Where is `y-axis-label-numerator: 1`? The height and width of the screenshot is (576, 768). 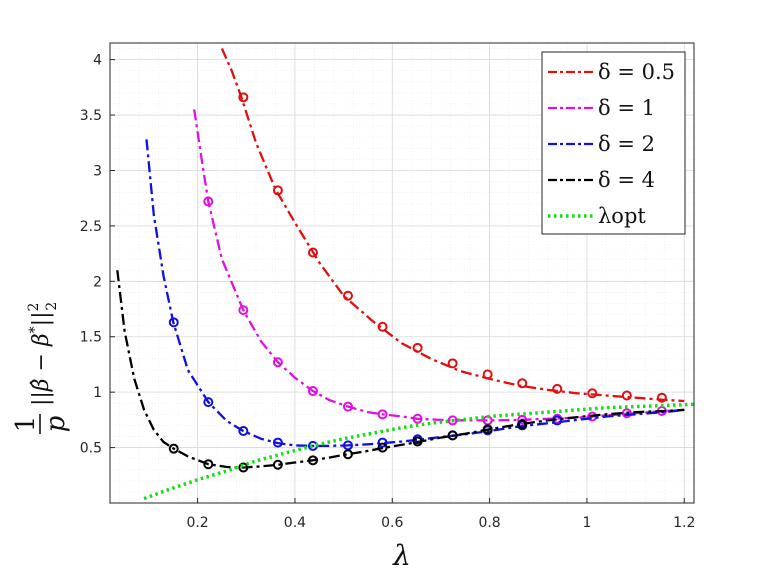 y-axis-label-numerator: 1 is located at coordinates (26, 424).